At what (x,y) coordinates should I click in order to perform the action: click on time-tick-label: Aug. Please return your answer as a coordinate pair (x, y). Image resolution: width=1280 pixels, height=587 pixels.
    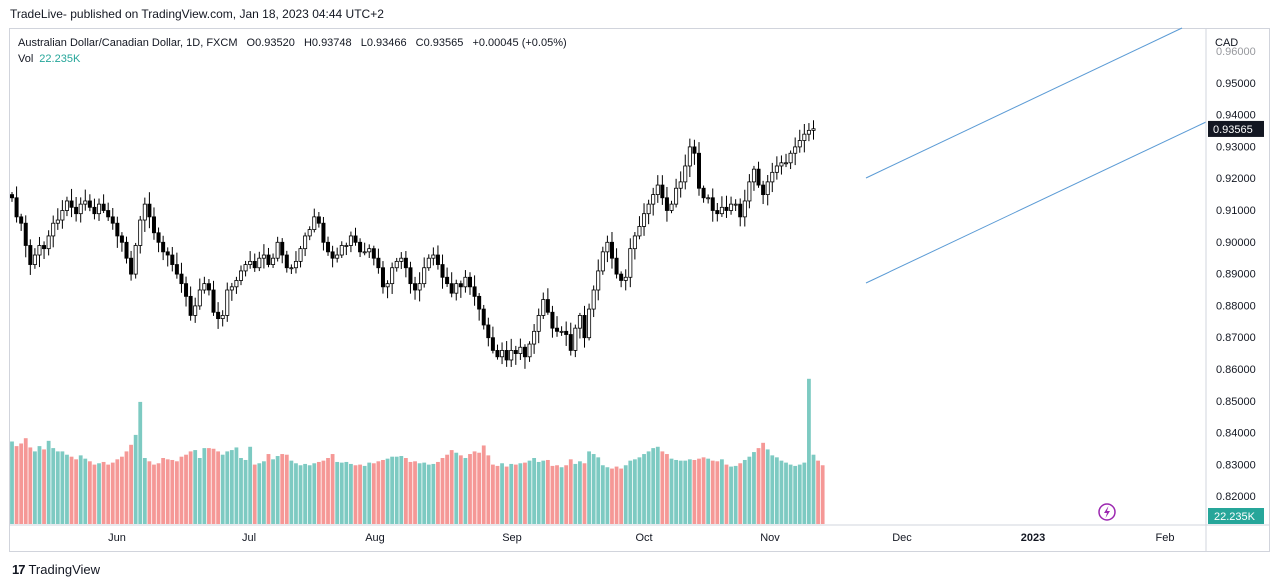
    Looking at the image, I should click on (375, 538).